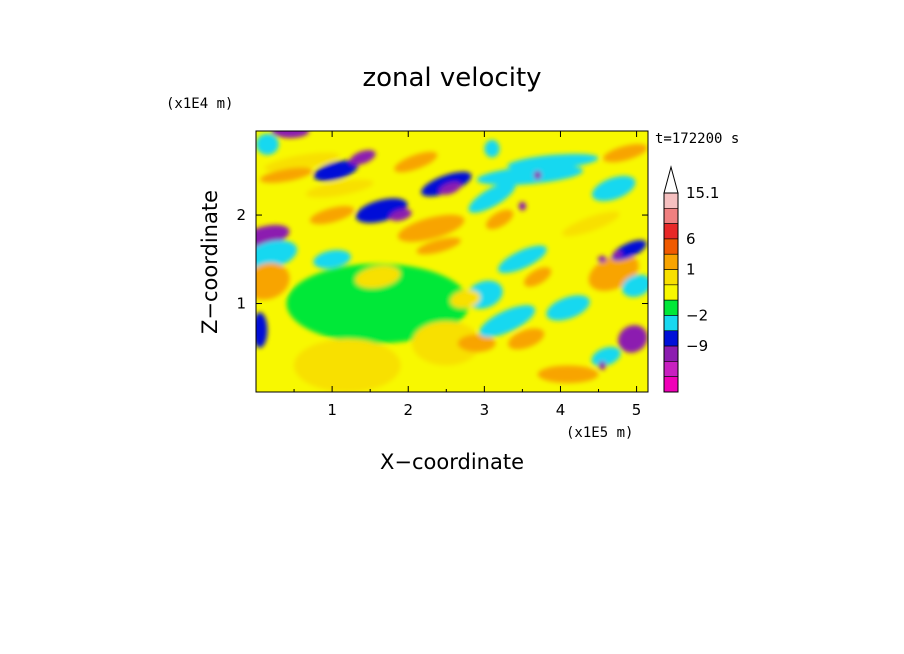 This screenshot has height=654, width=904. What do you see at coordinates (452, 462) in the screenshot?
I see `x-axis-label: X−coordinate` at bounding box center [452, 462].